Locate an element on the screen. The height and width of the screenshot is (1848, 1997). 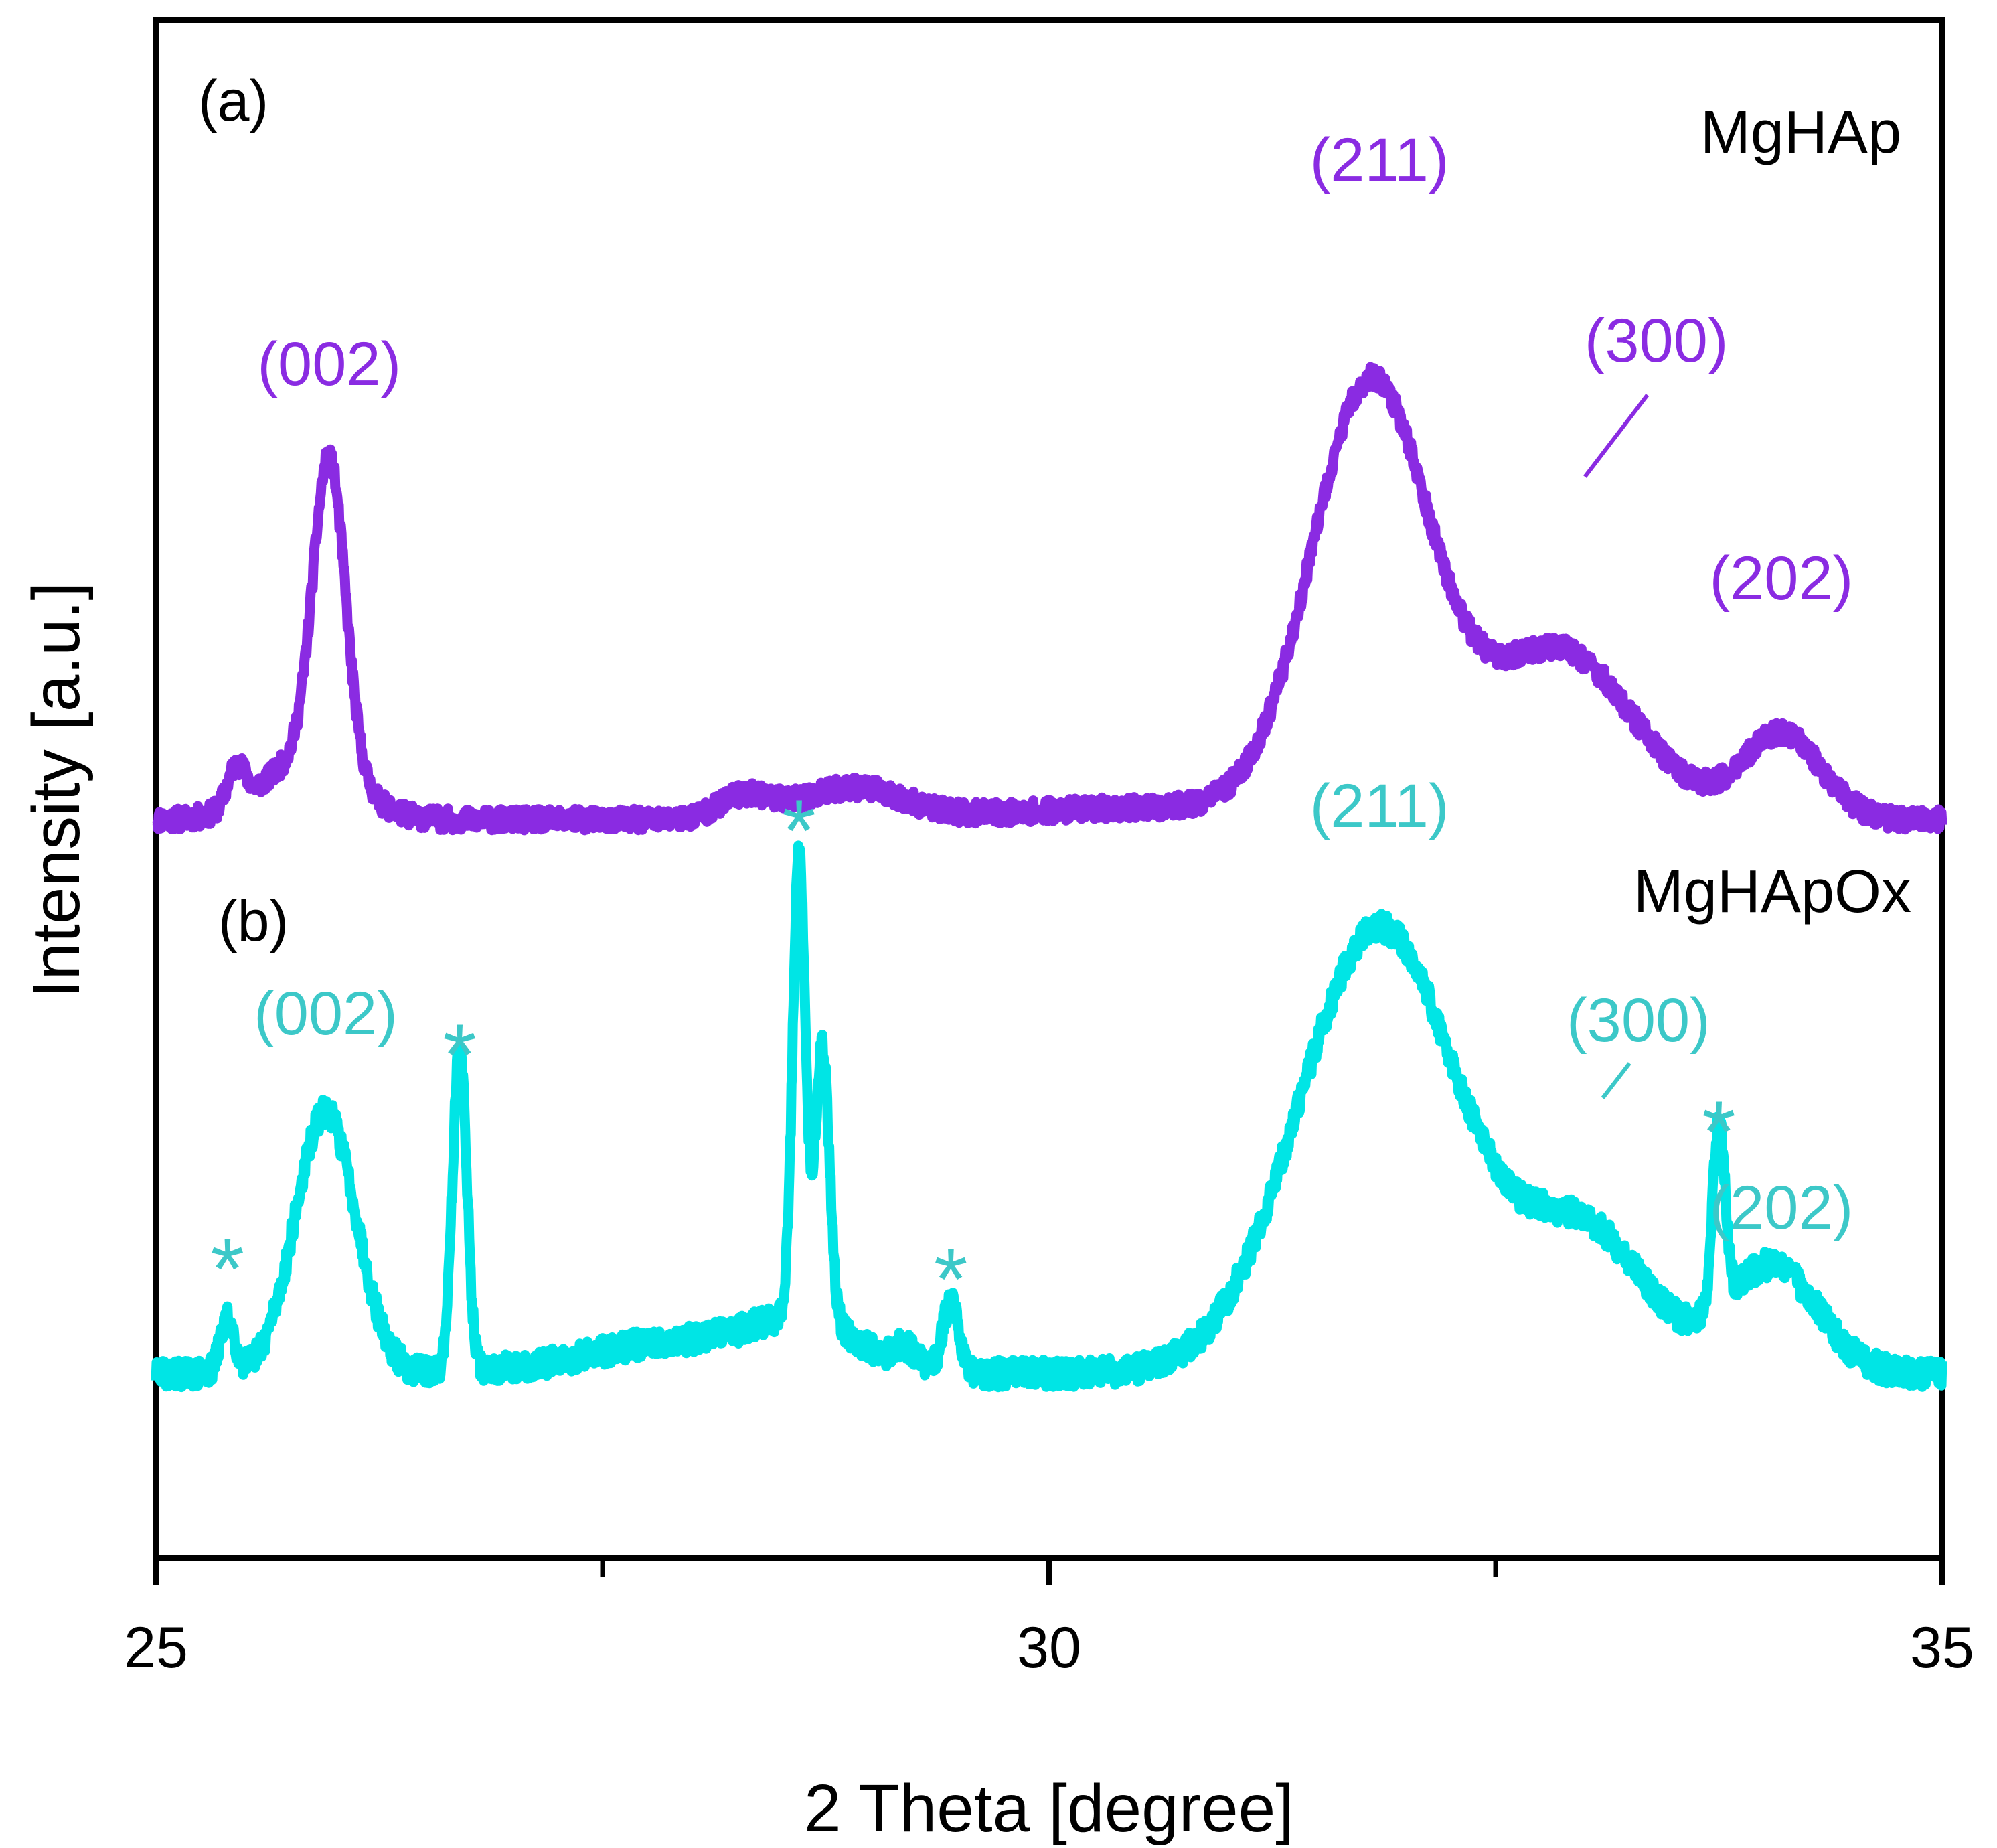
panel-label-b: (b) is located at coordinates (254, 921).